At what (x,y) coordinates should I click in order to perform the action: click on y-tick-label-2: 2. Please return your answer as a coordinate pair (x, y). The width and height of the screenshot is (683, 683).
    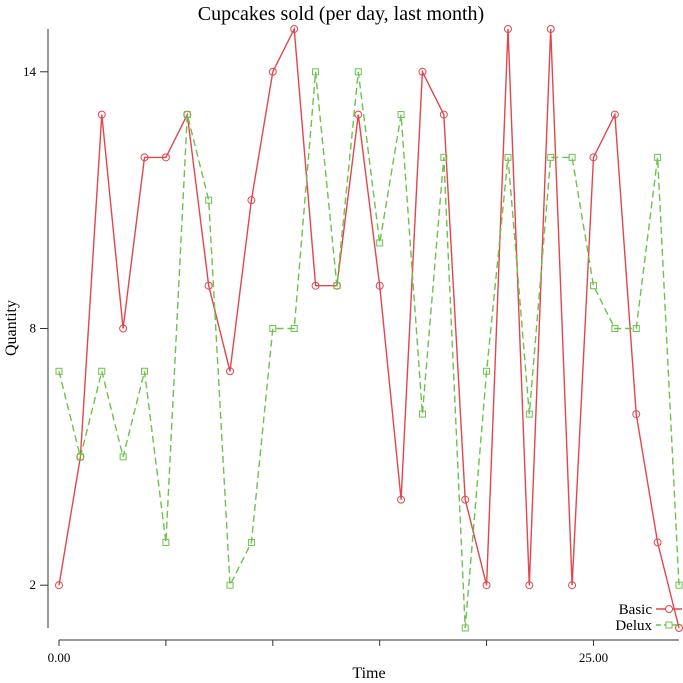
    Looking at the image, I should click on (33, 584).